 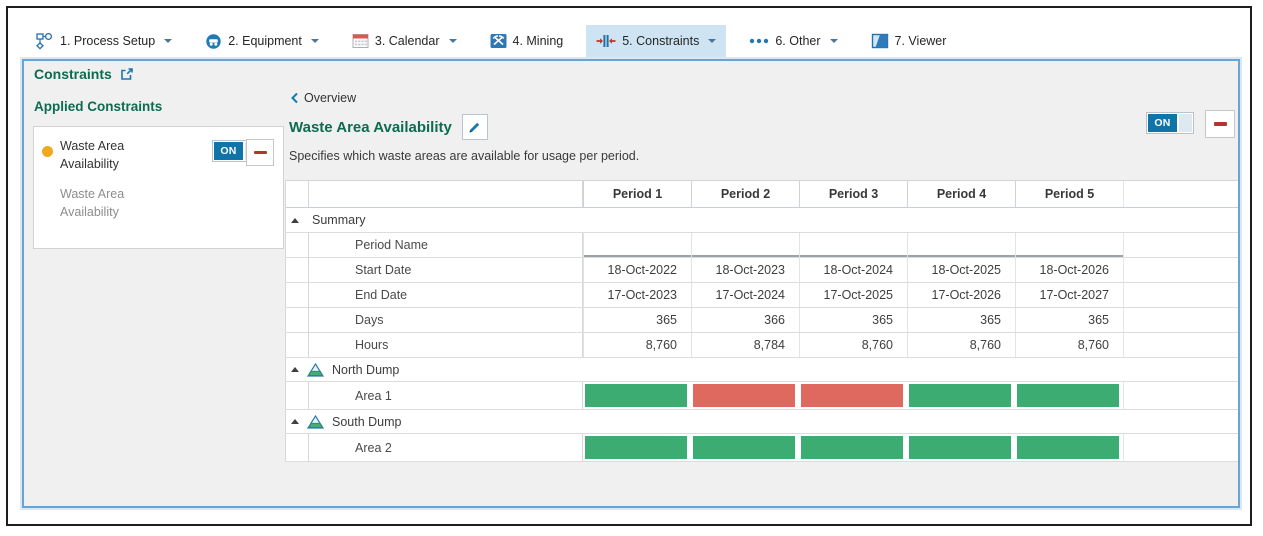 I want to click on header-trailing-cell, so click(x=1180, y=194).